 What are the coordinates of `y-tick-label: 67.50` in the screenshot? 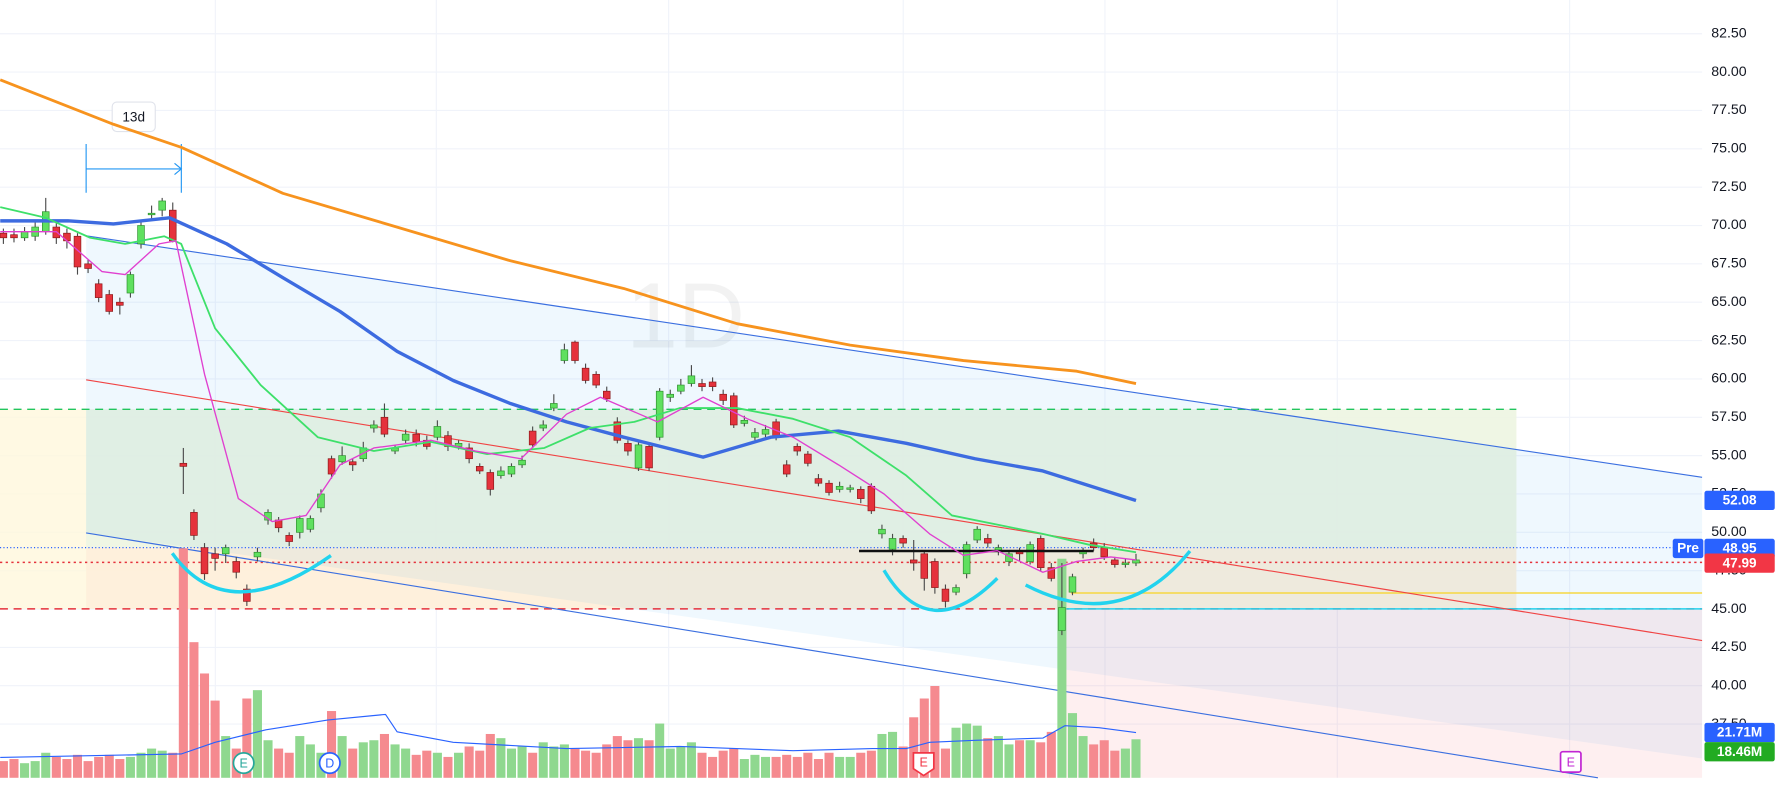 It's located at (1729, 264).